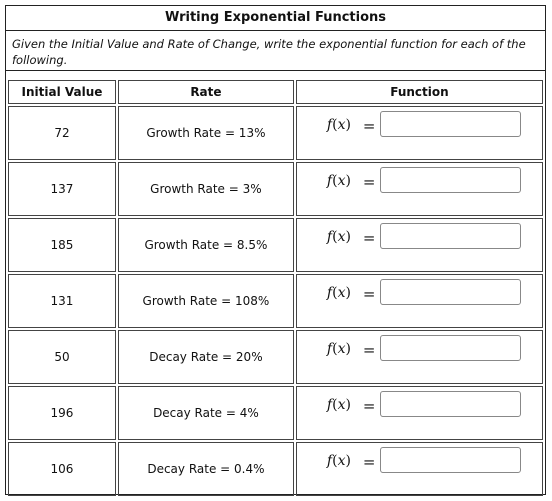 Image resolution: width=552 pixels, height=501 pixels. What do you see at coordinates (205, 413) in the screenshot?
I see `rate-cell: Decay Rate = 4%` at bounding box center [205, 413].